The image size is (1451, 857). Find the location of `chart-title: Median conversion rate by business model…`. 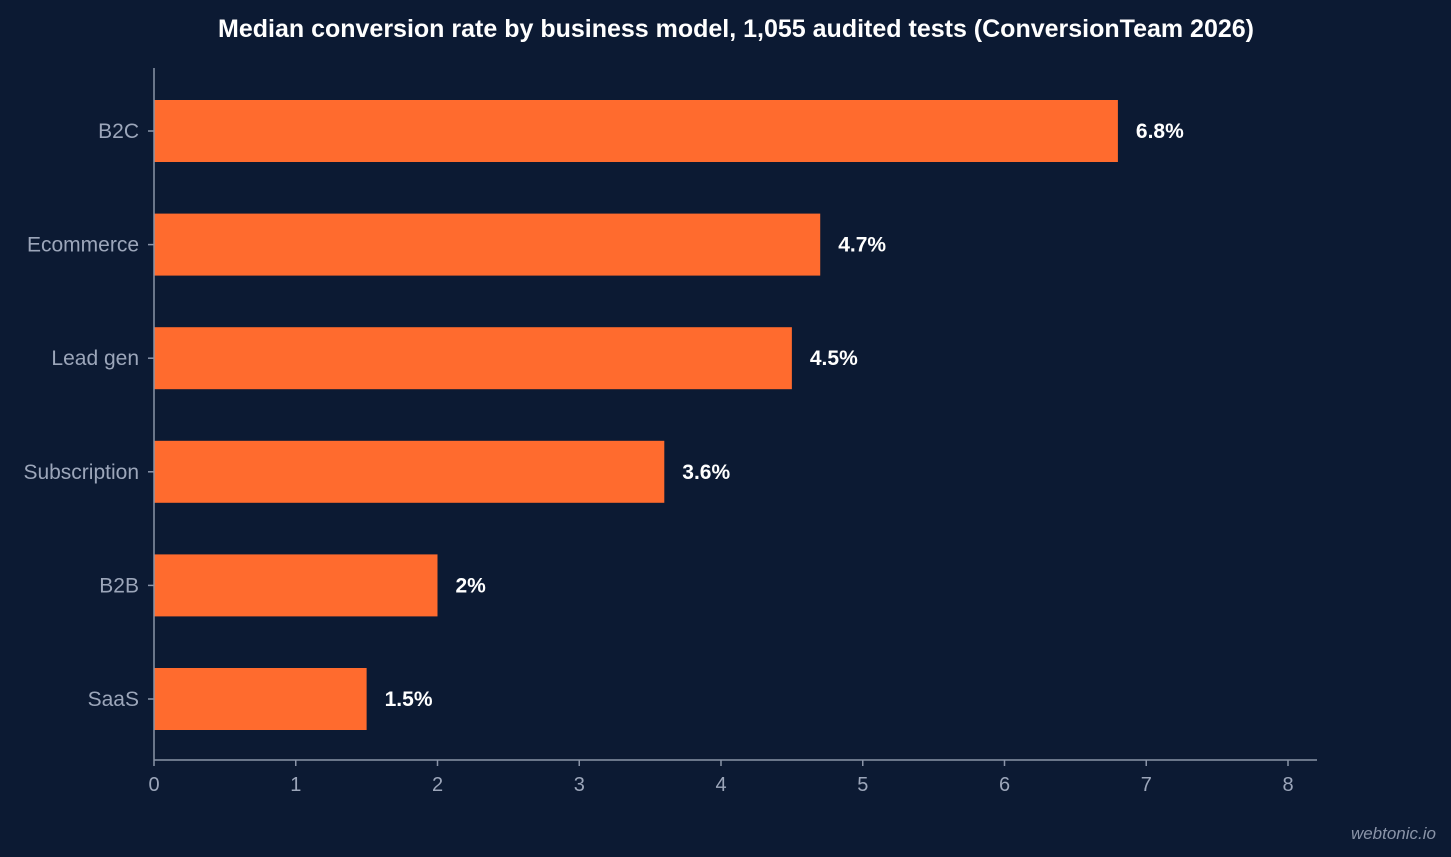

chart-title: Median conversion rate by business model… is located at coordinates (736, 29).